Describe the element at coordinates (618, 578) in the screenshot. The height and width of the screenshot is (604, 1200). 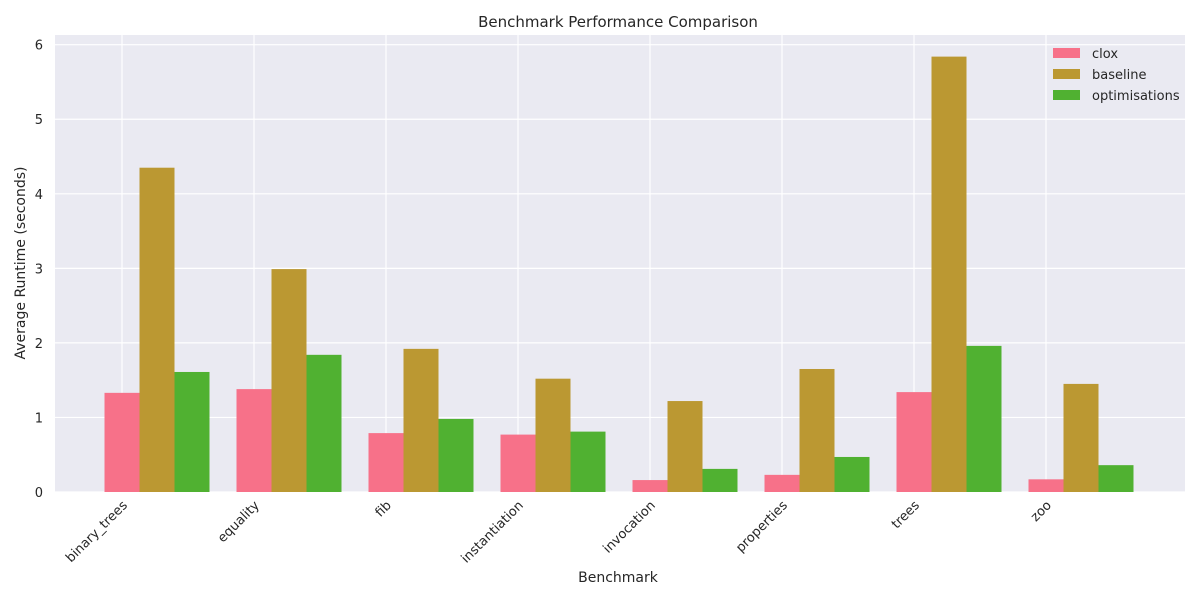
I see `x-axis-label: Benchmark` at that location.